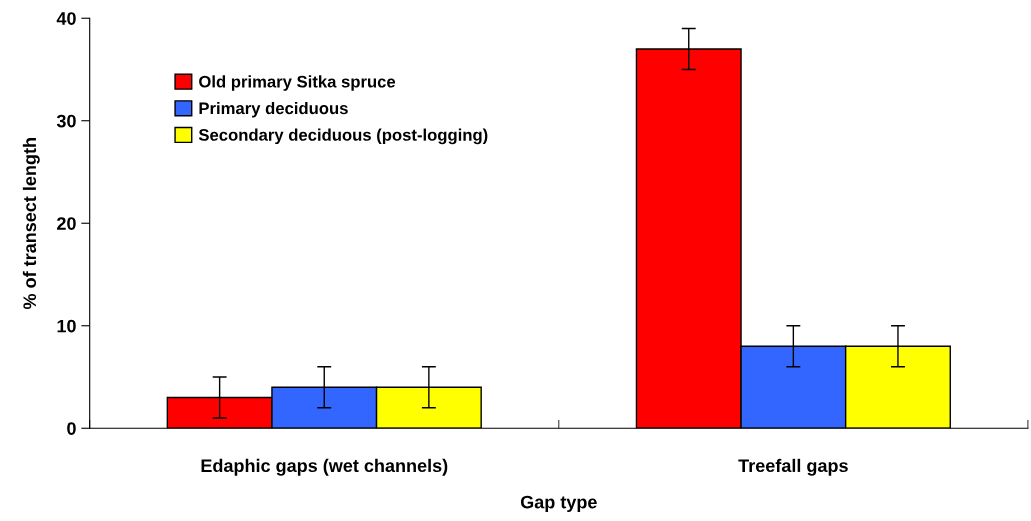 The height and width of the screenshot is (521, 1031). I want to click on legend-label: Secondary deciduous (post-logging), so click(343, 136).